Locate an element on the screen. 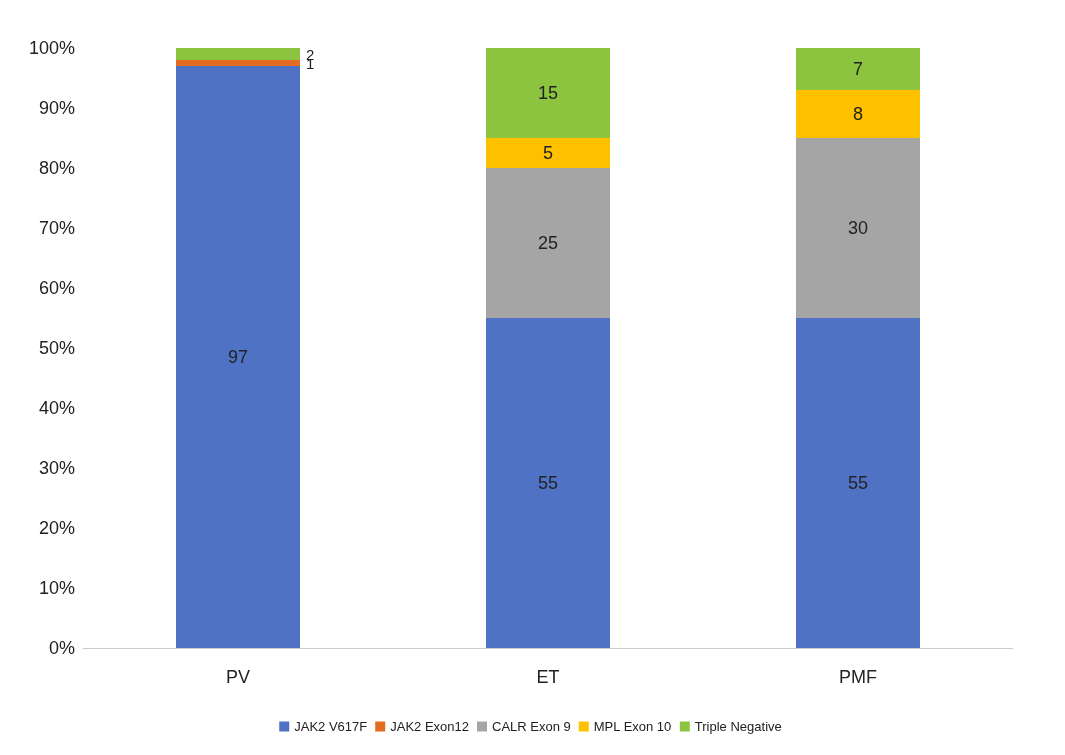 The height and width of the screenshot is (755, 1065). x-tick-label: PMF is located at coordinates (858, 677).